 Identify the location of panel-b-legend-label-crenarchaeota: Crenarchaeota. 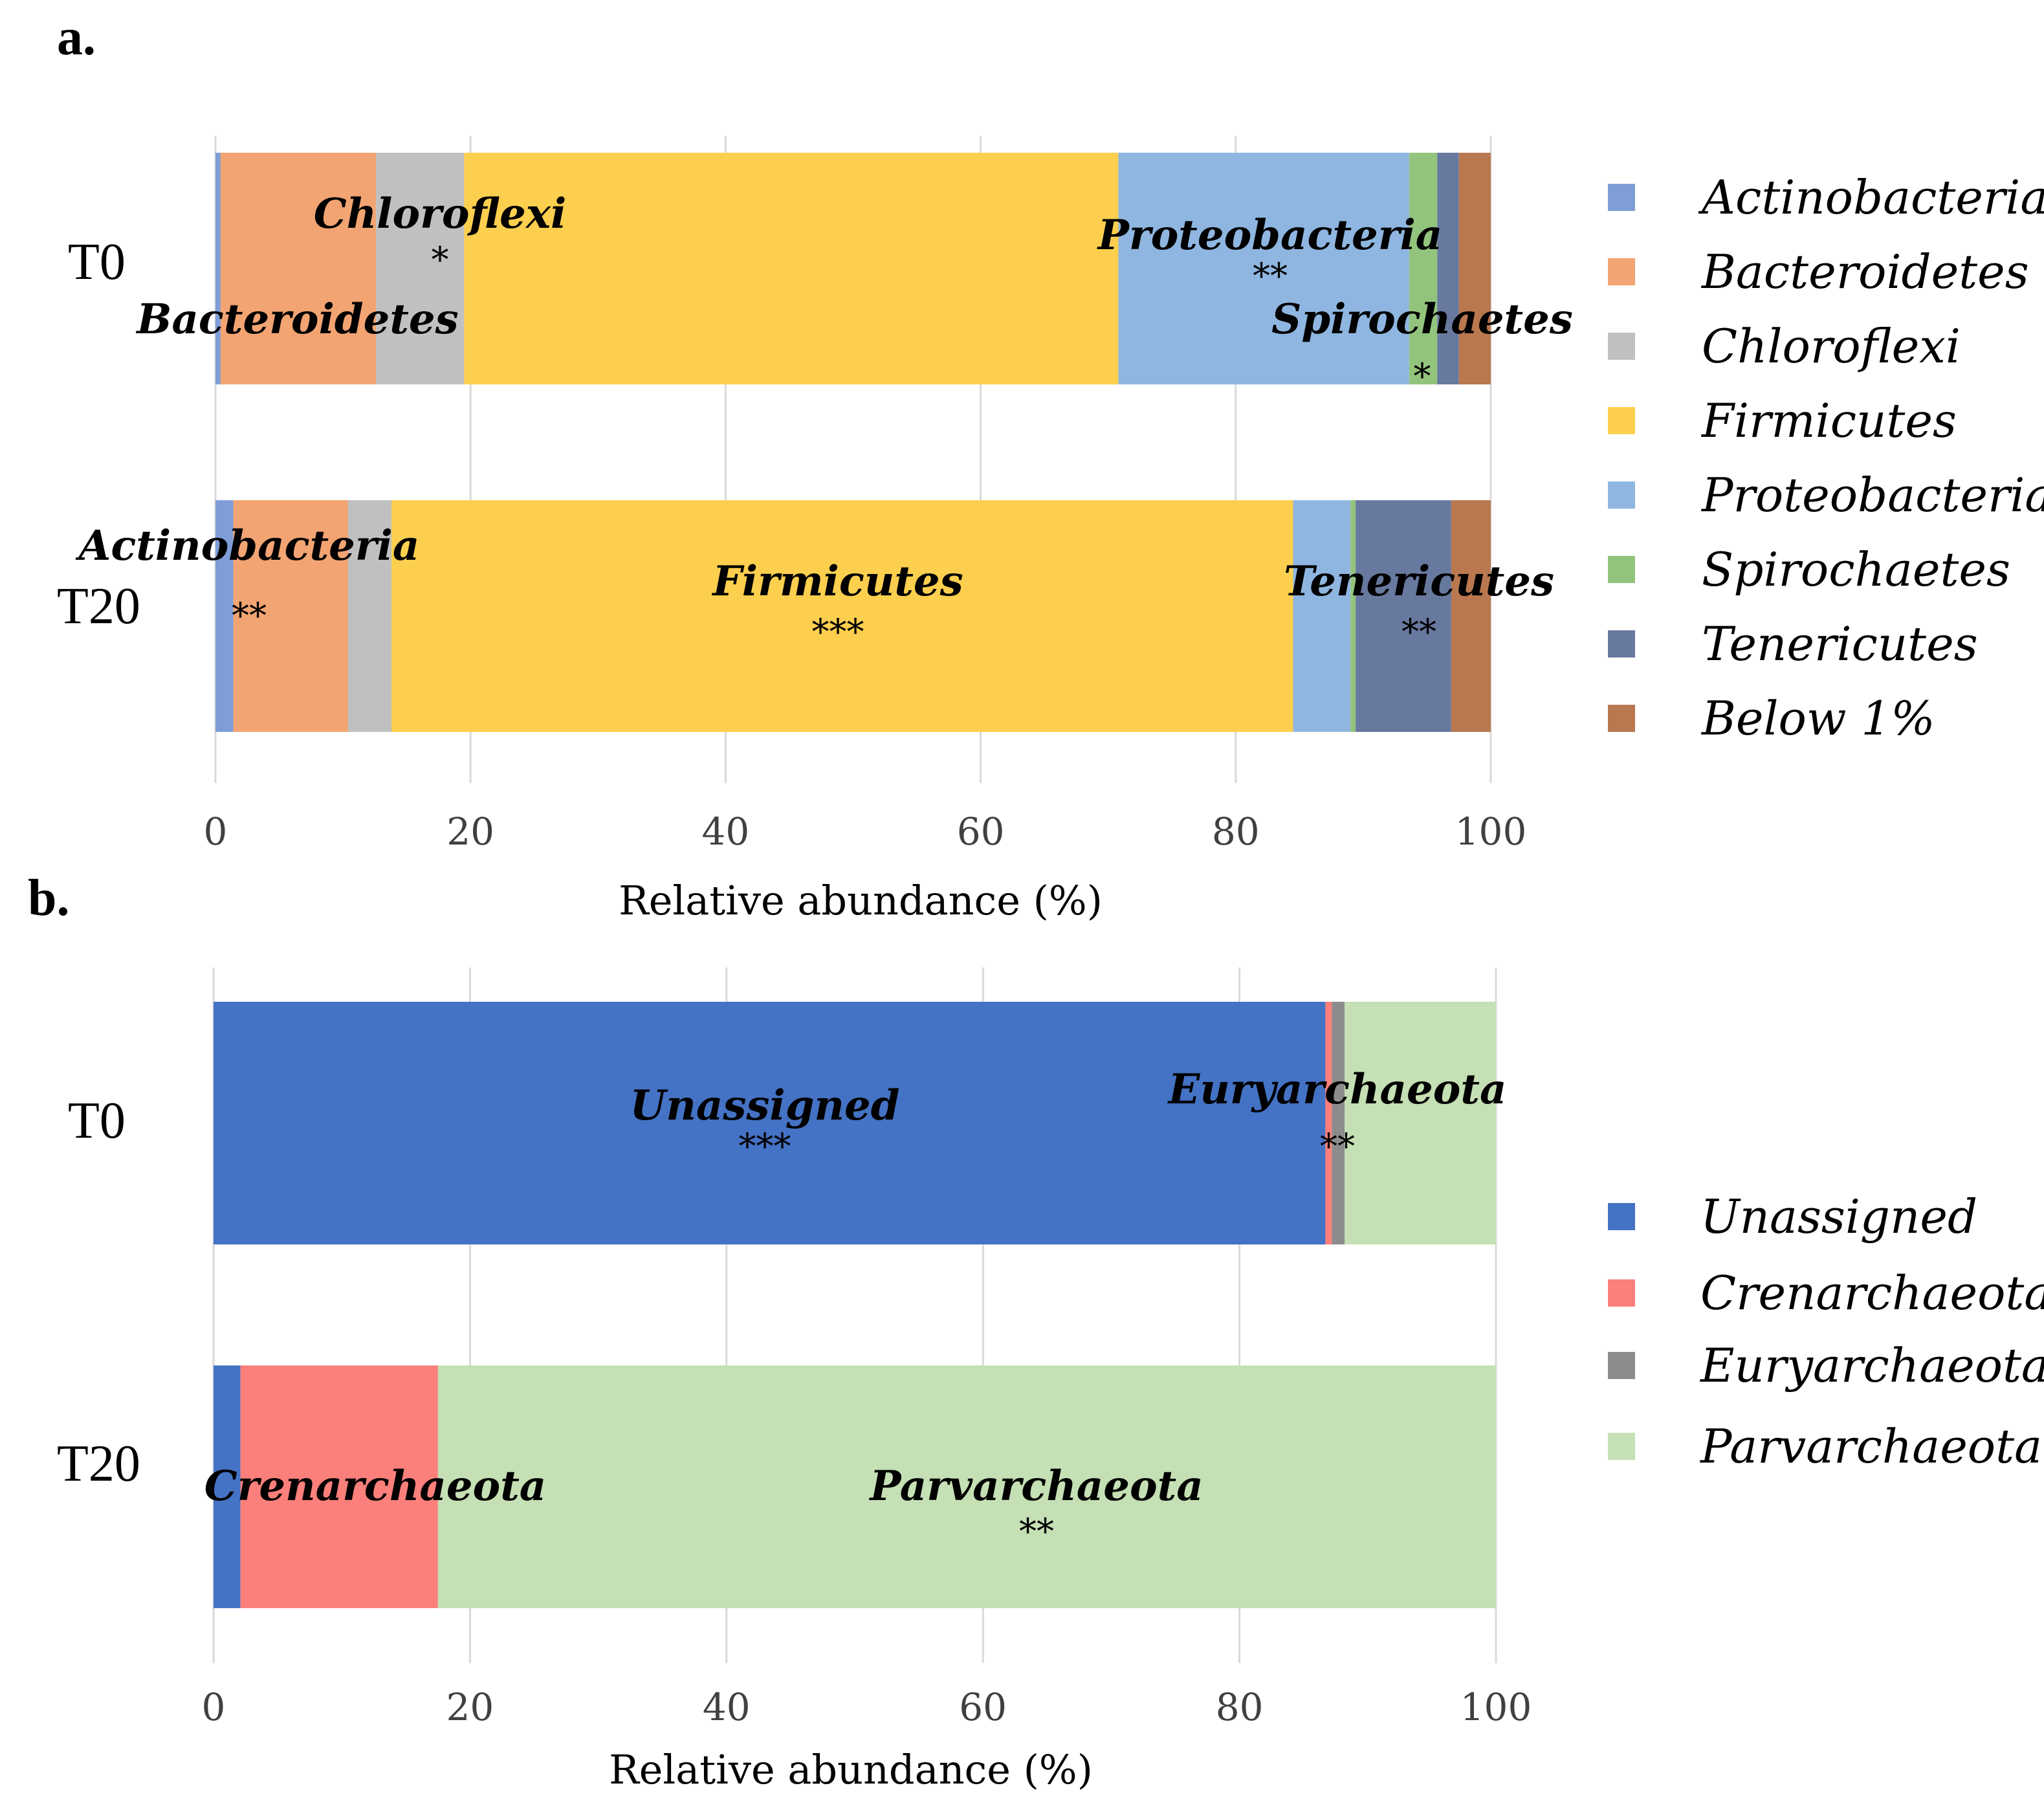
(1872, 1293).